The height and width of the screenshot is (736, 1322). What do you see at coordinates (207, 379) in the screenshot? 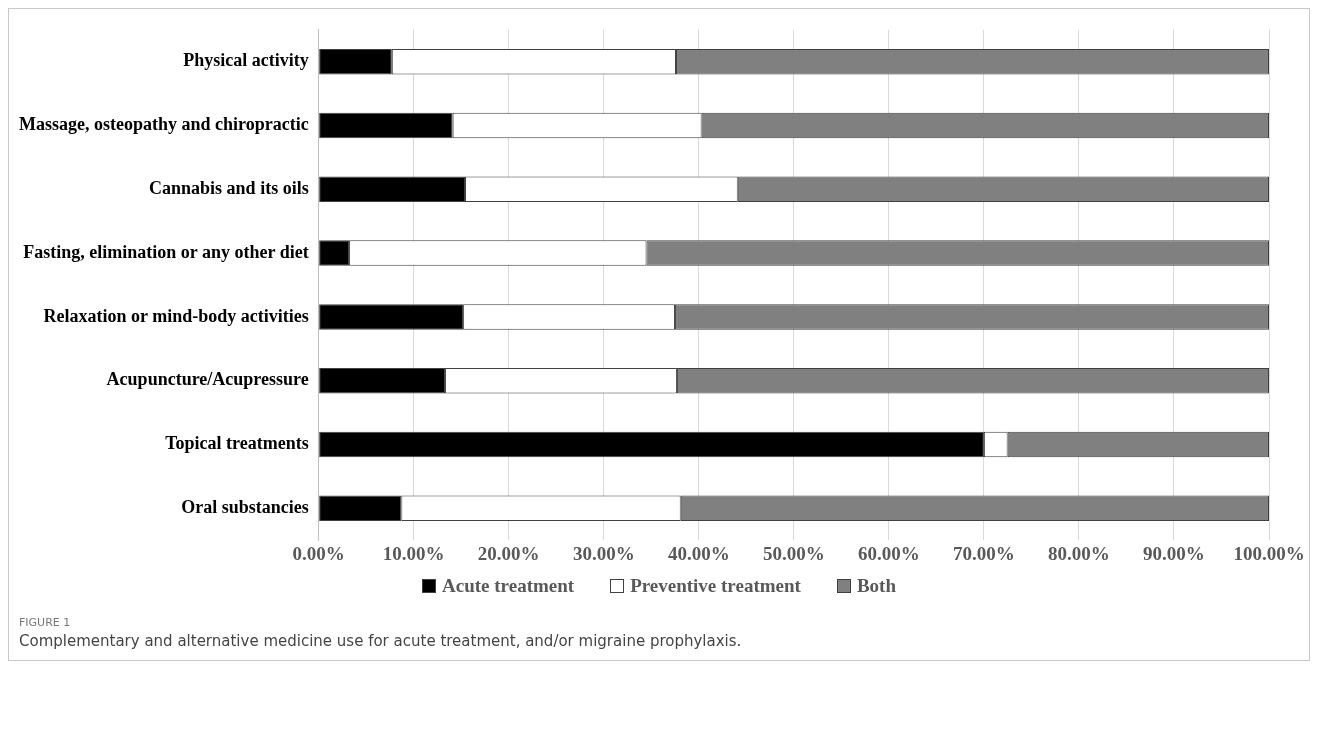
I see `y-tick-label: Acupuncture/Acupressure` at bounding box center [207, 379].